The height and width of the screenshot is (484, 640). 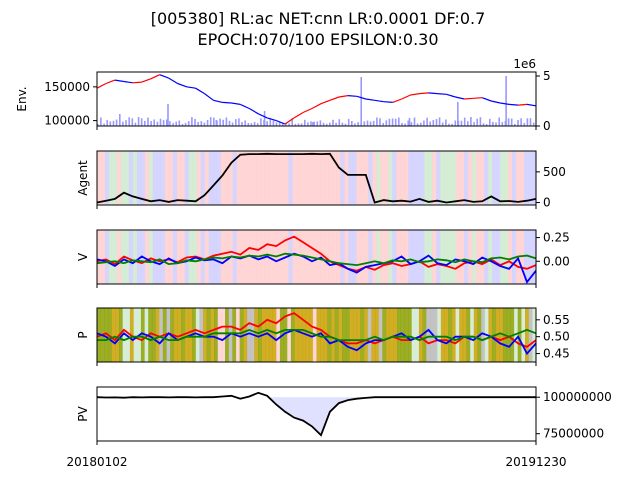 I want to click on x-end-label: 20191230, so click(x=535, y=462).